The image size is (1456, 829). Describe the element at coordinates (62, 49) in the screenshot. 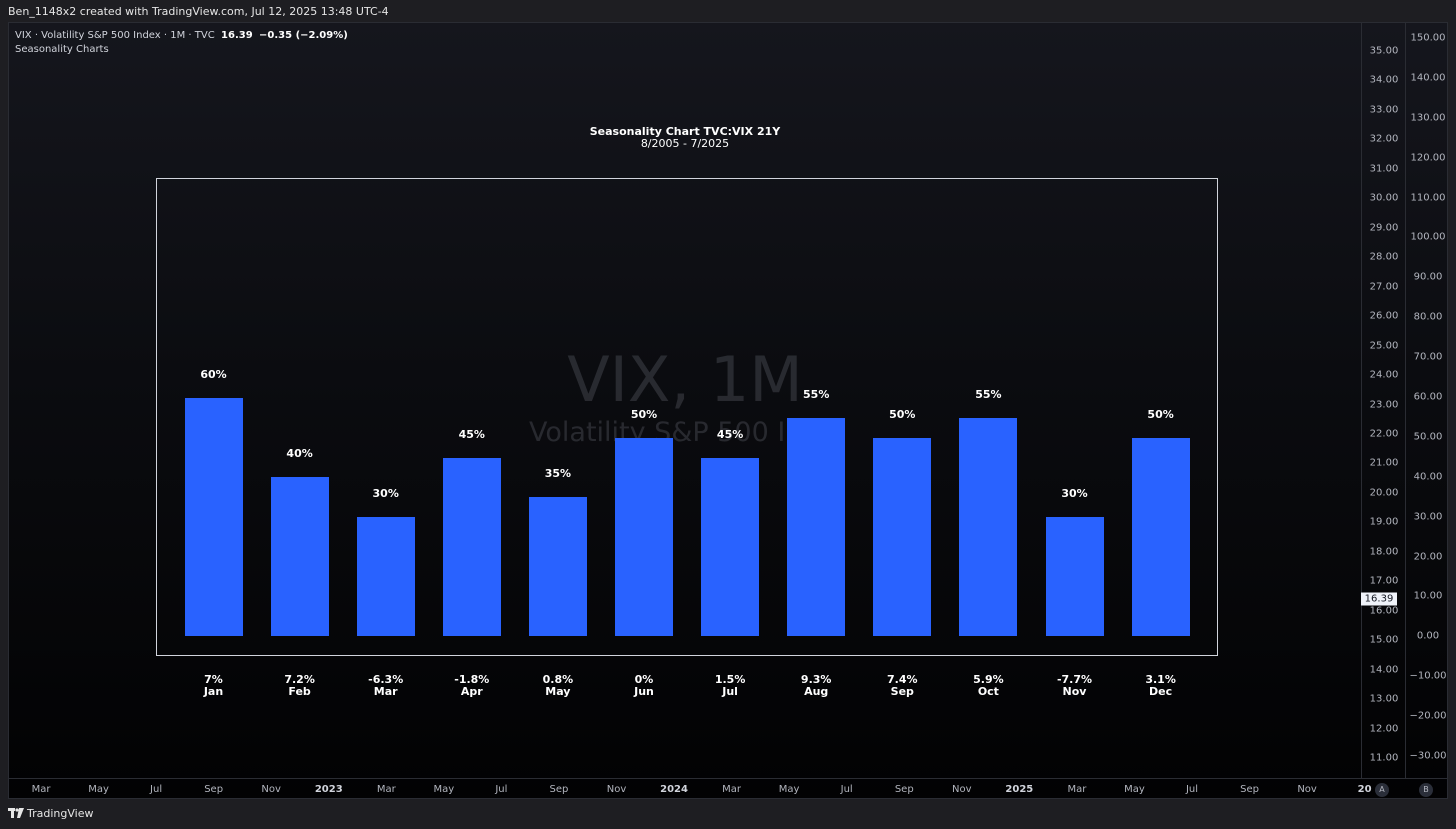

I see `indicator-name: Seasonality Charts` at that location.